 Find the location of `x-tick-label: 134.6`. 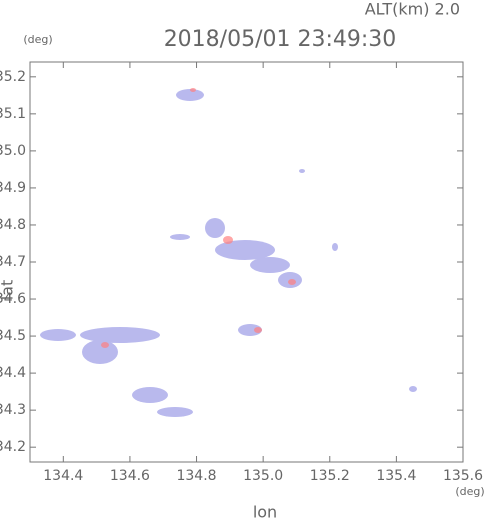

x-tick-label: 134.6 is located at coordinates (130, 476).